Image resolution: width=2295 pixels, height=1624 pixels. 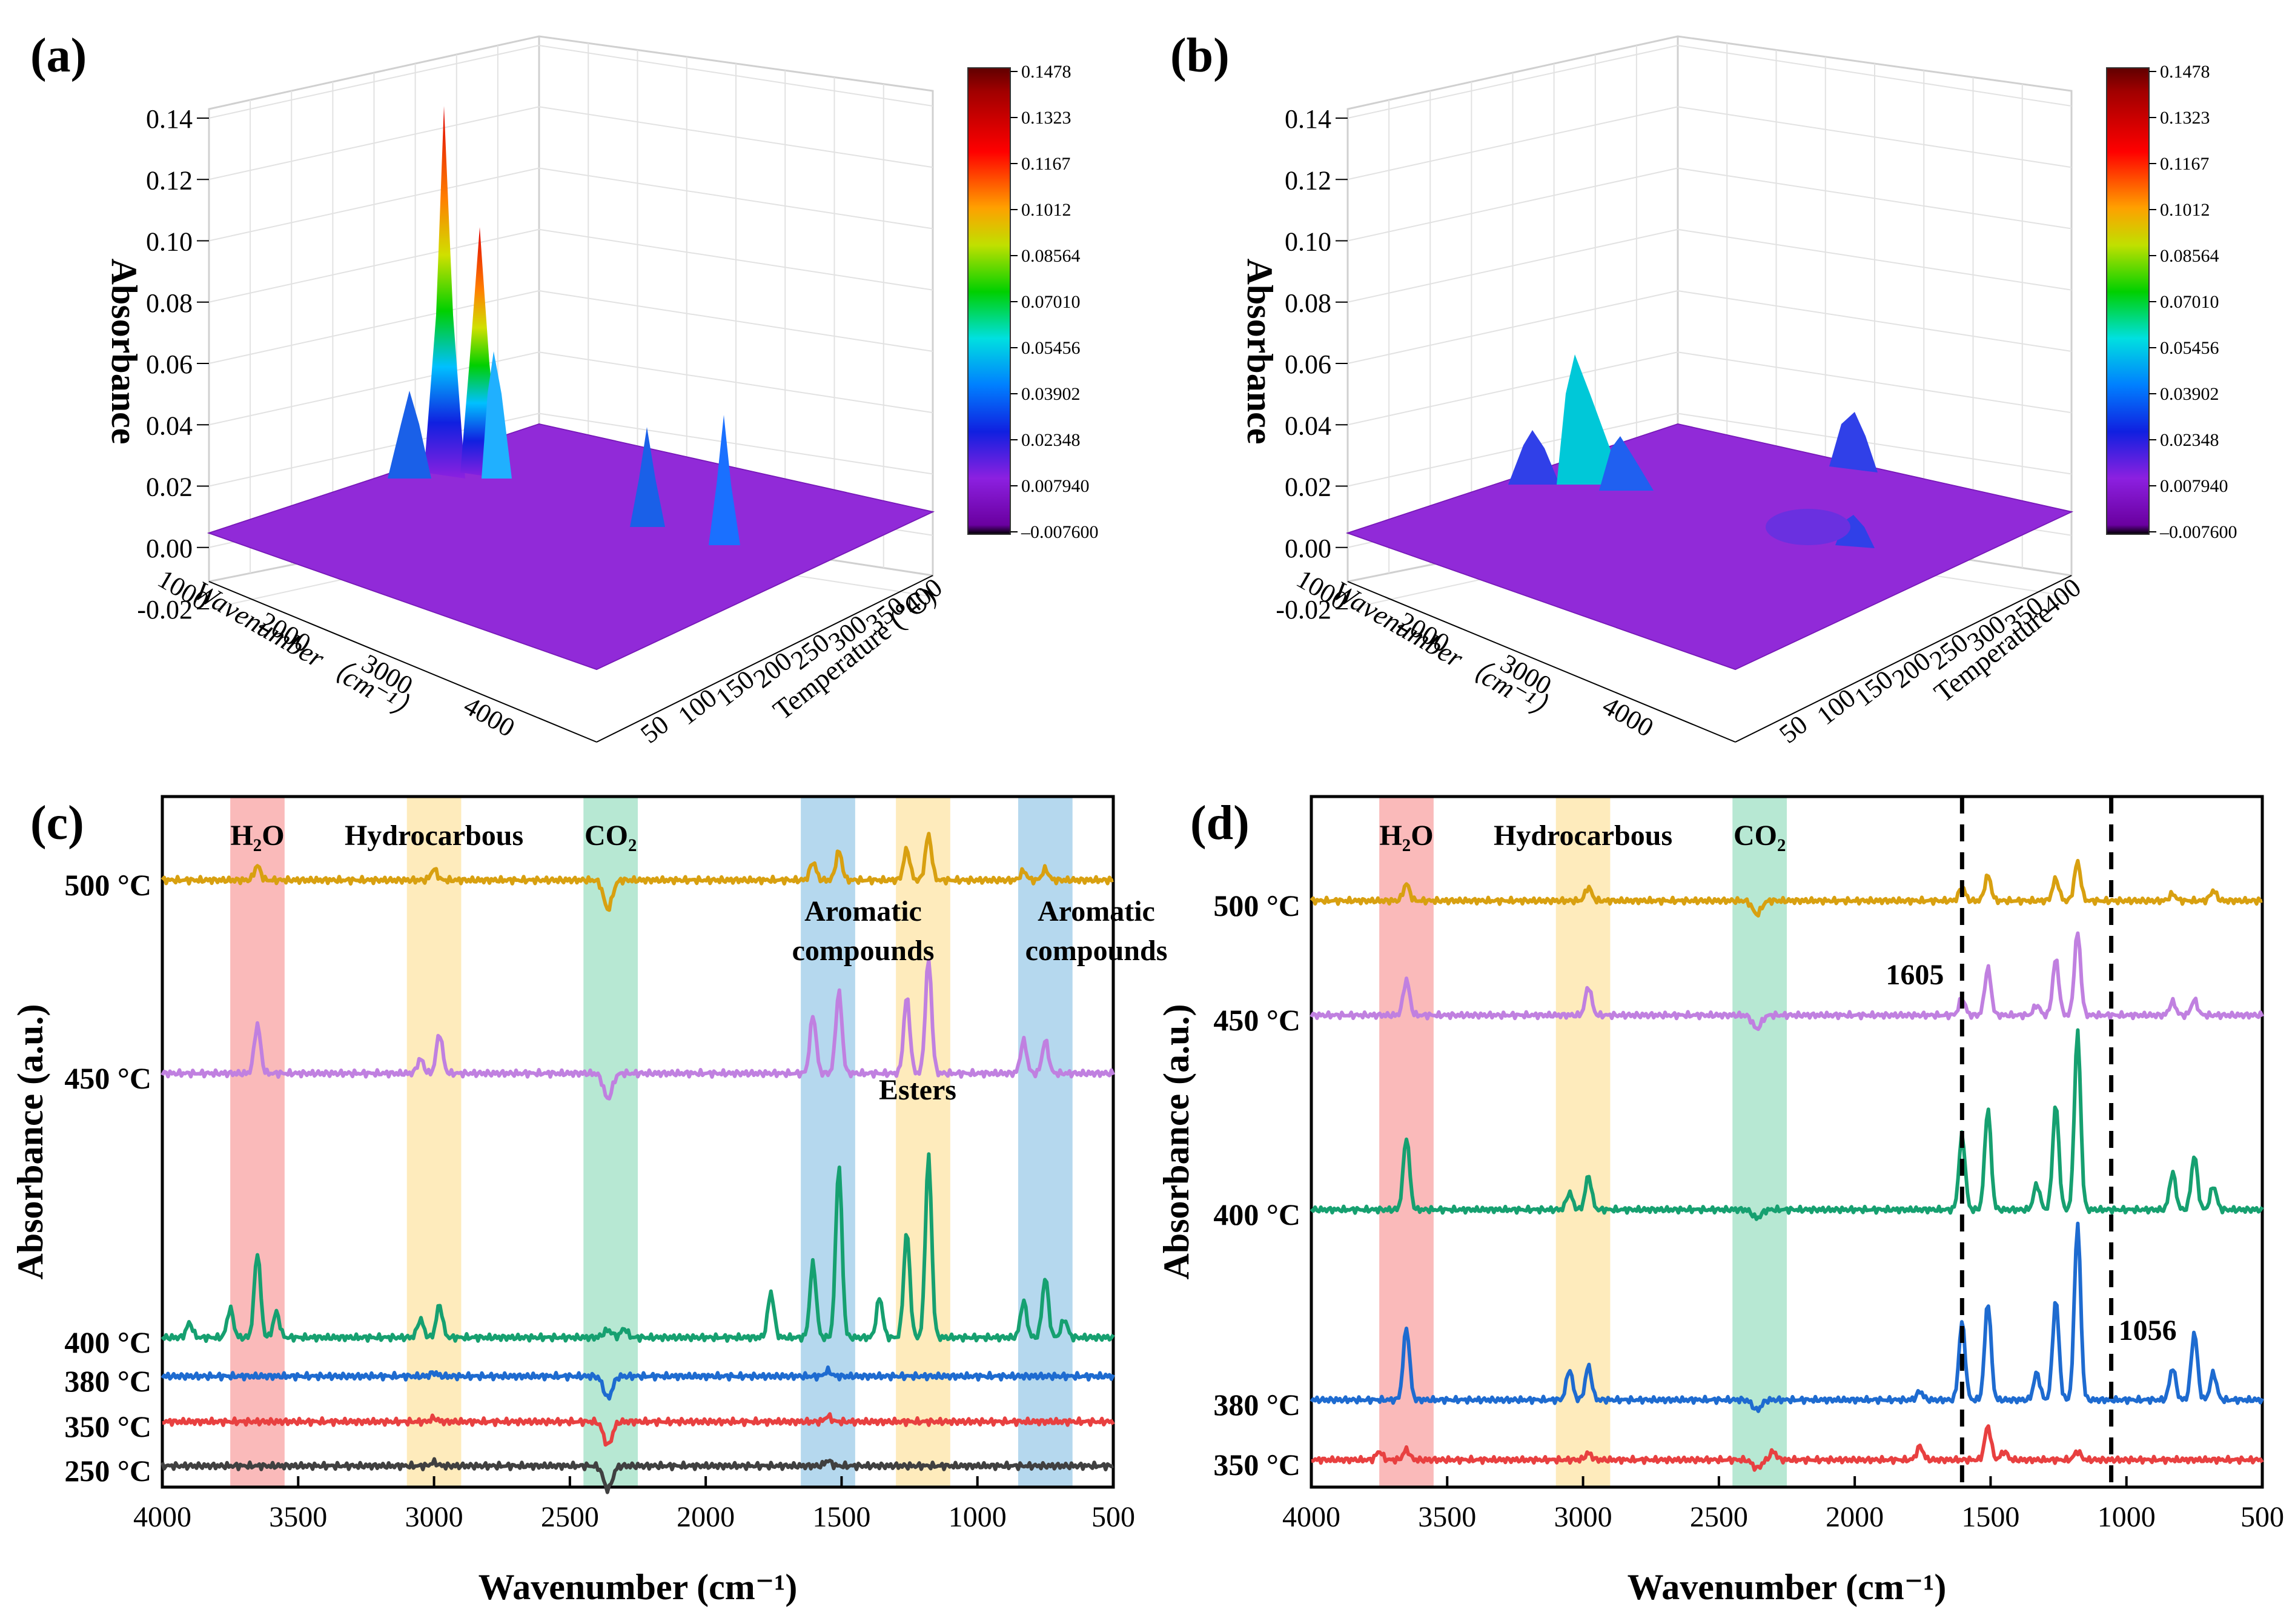 I want to click on panel-d-reference-lines: 1605 1056, so click(x=2031, y=1142).